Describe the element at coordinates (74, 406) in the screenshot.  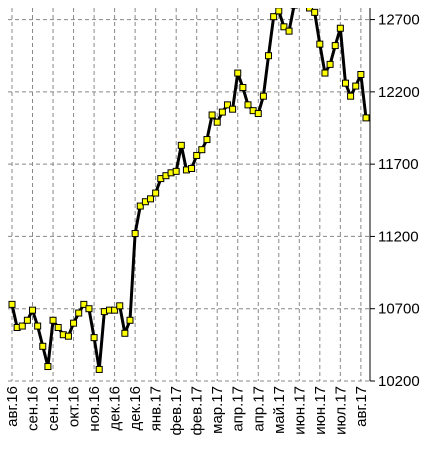
I see `x-tick-label: окт.16` at that location.